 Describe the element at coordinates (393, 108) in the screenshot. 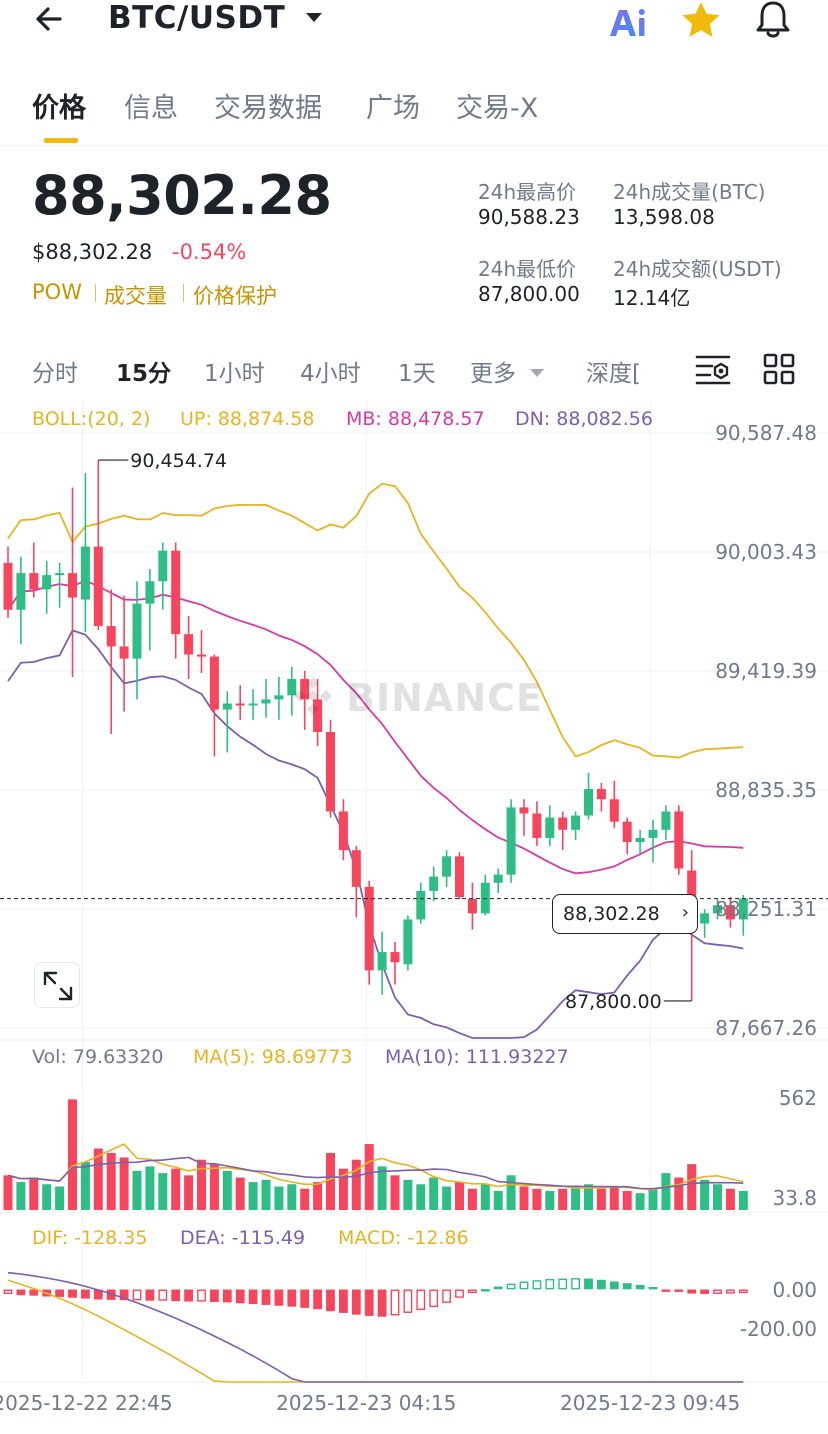

I see `tab-square: 广场` at that location.